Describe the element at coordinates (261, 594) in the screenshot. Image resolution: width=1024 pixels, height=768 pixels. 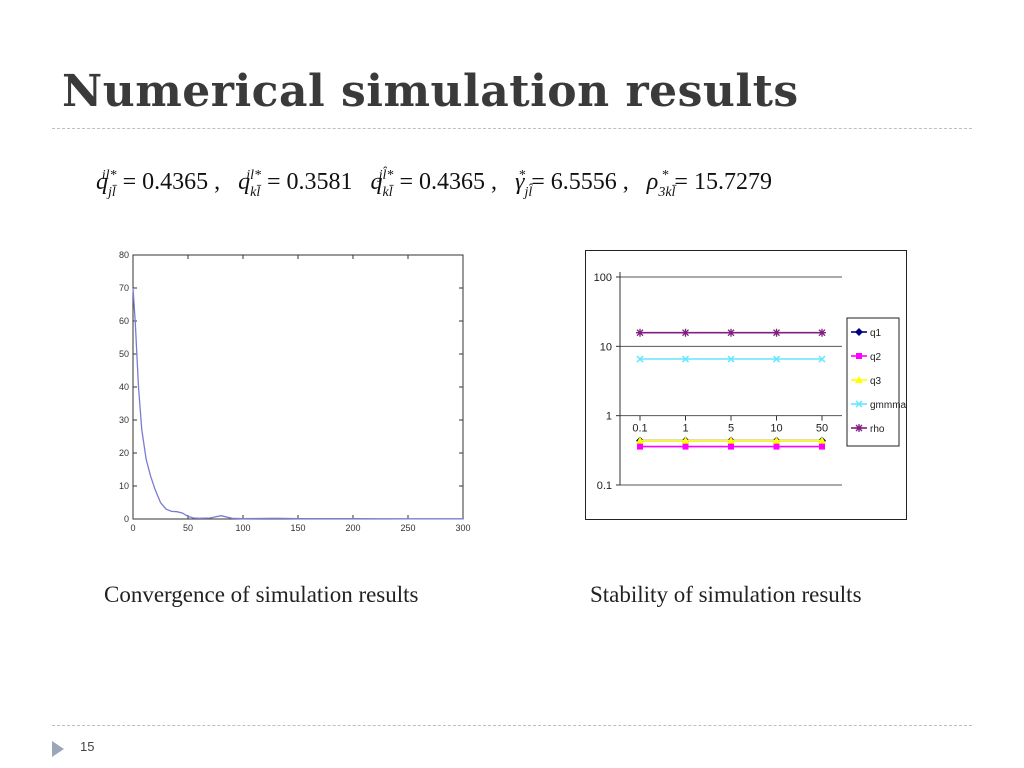
I see `convergence-caption: Convergence of simulation results` at that location.